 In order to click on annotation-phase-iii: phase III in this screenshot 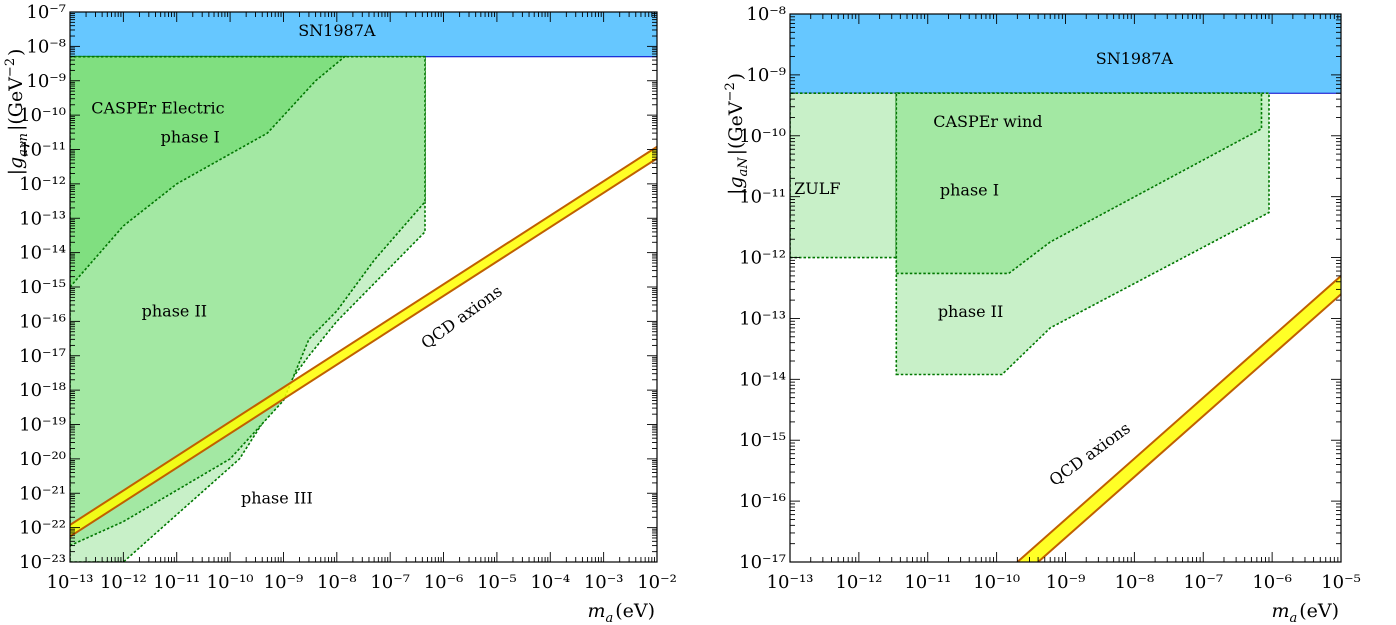, I will do `click(277, 498)`.